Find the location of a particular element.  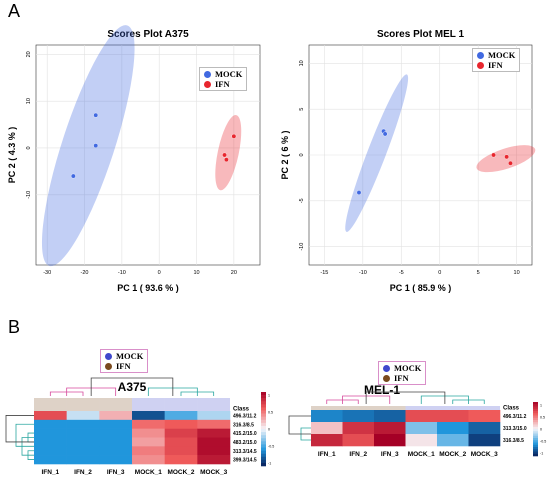

colorbar-tick-label: 0.5 is located at coordinates (270, 413).